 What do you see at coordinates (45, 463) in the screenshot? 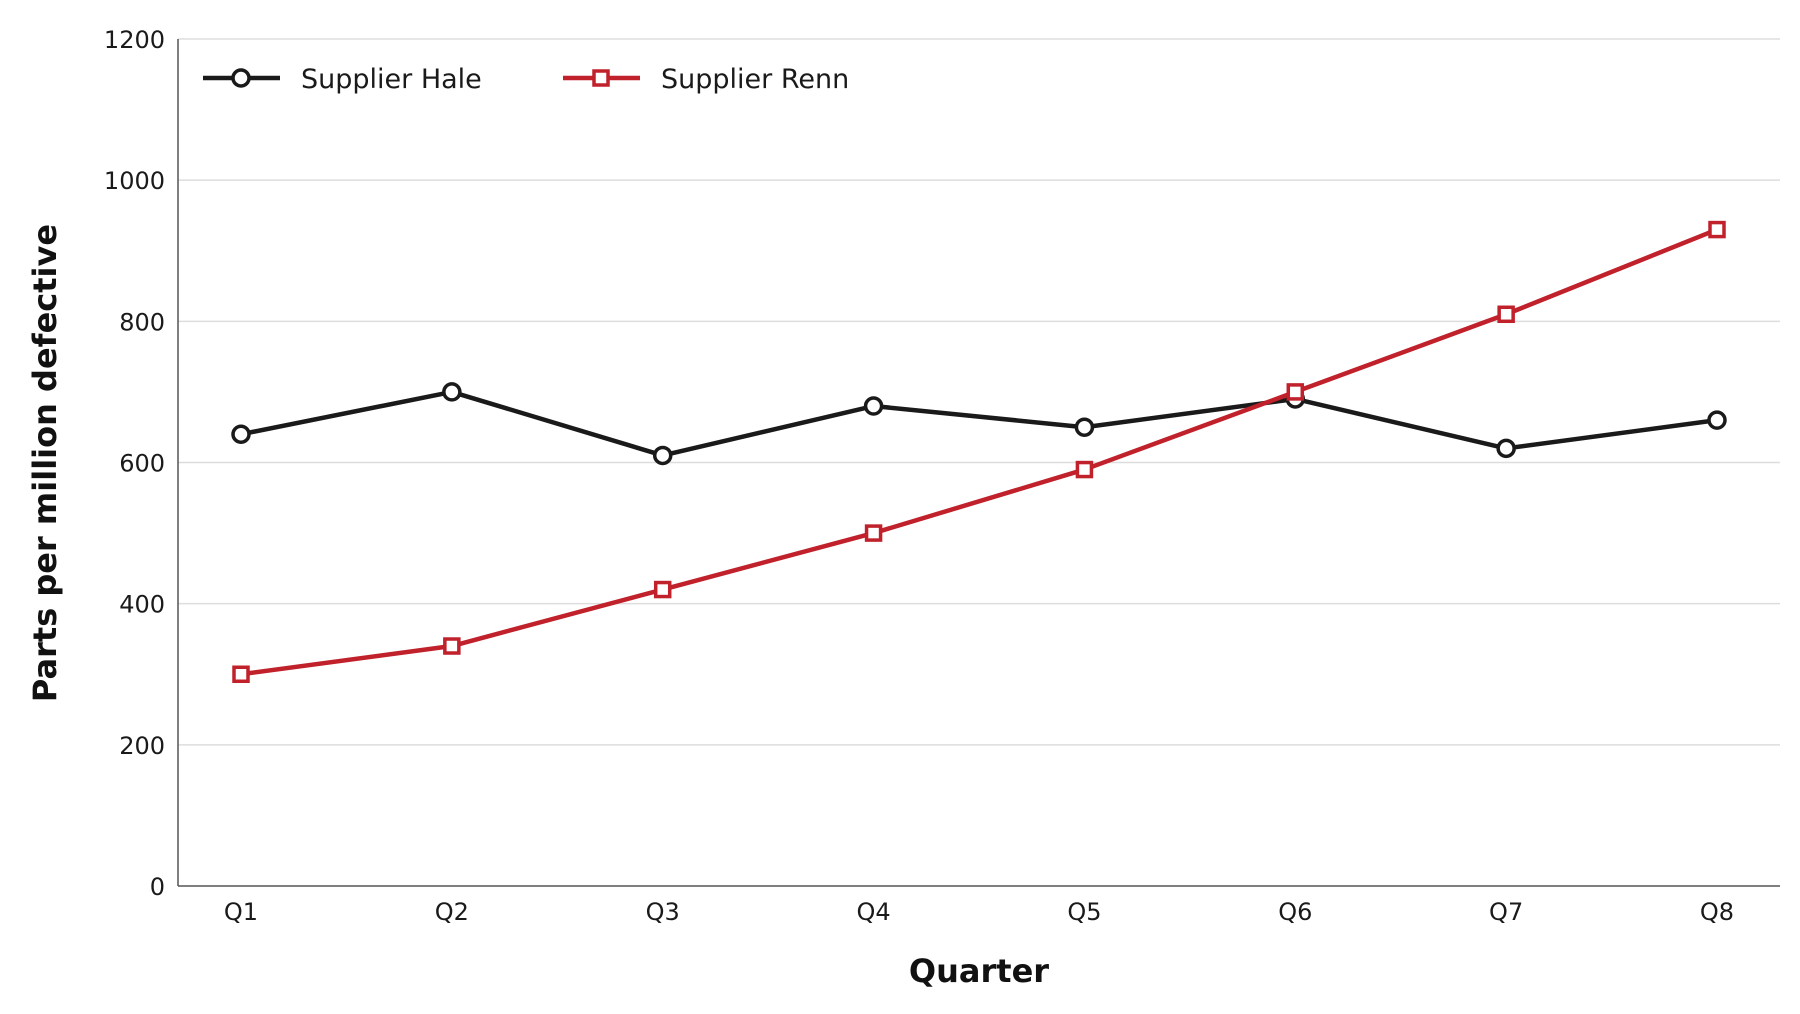
I see `y-axis-title: Parts per million defective` at bounding box center [45, 463].